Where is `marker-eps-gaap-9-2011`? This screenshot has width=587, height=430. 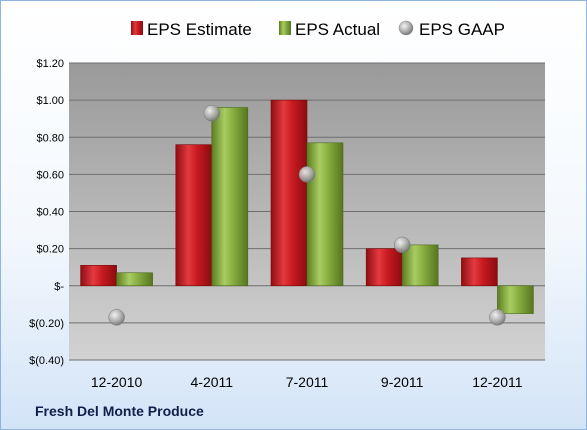 marker-eps-gaap-9-2011 is located at coordinates (402, 245).